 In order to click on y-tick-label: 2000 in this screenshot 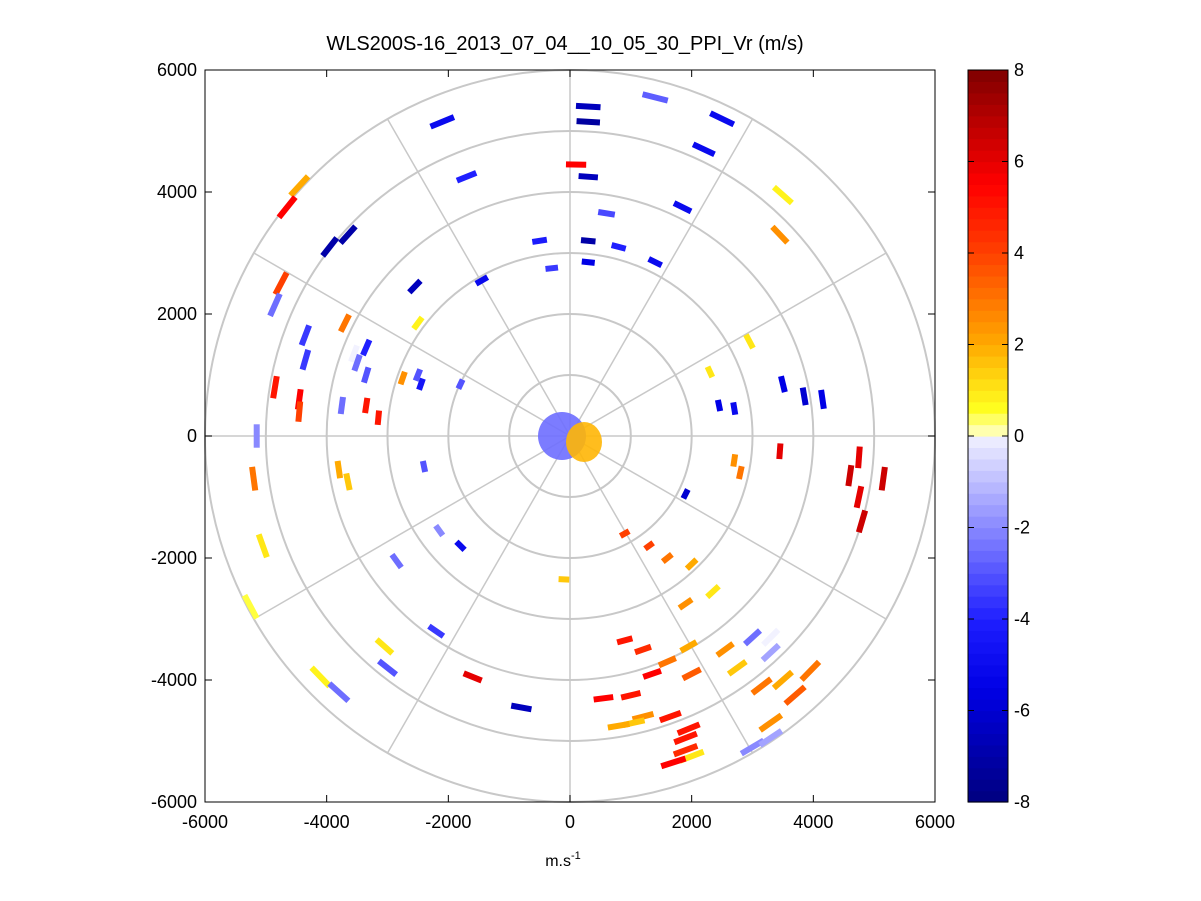, I will do `click(177, 314)`.